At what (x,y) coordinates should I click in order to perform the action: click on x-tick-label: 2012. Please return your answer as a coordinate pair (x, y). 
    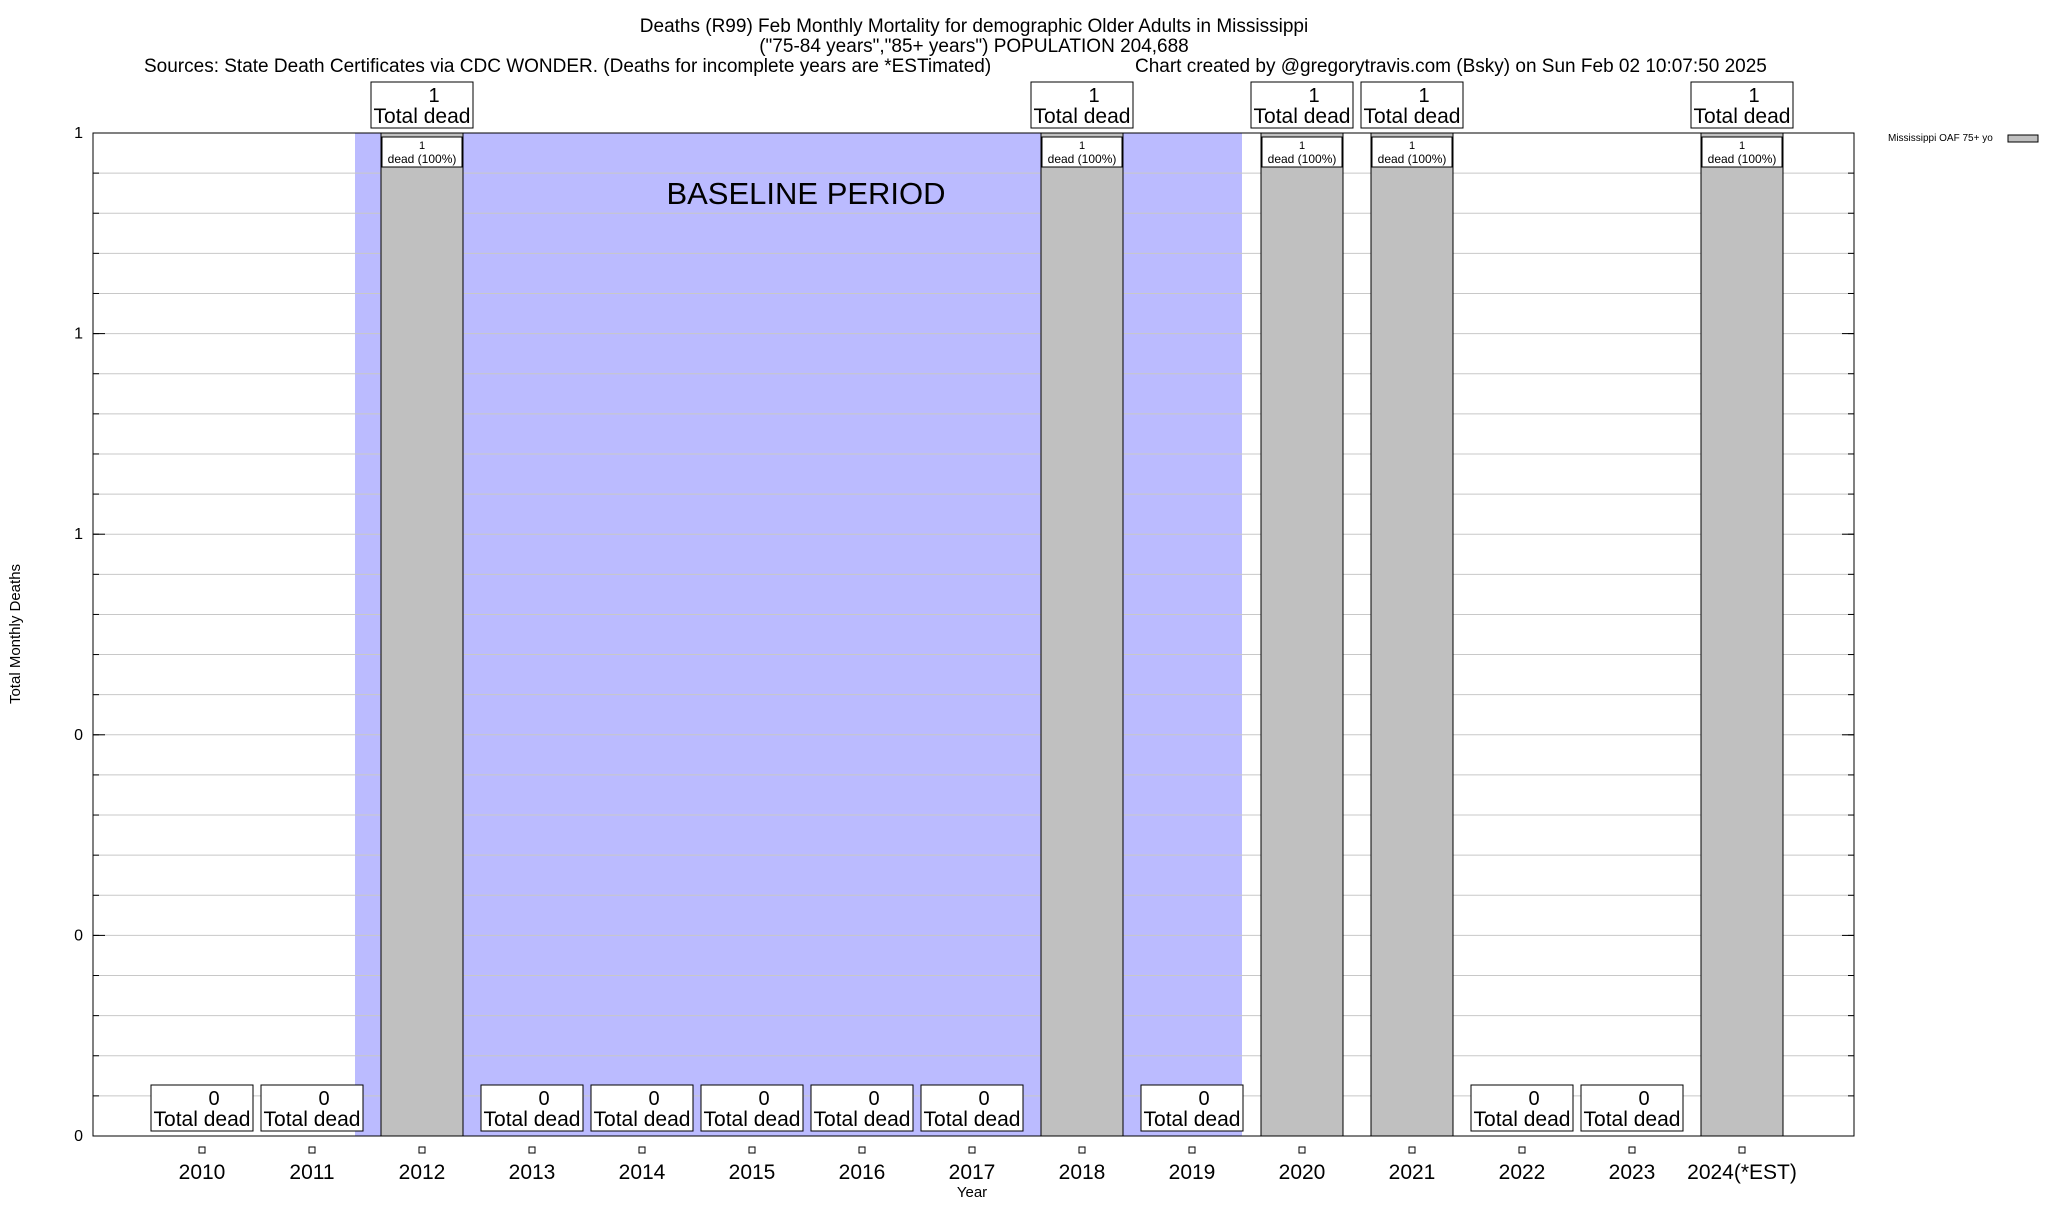
    Looking at the image, I should click on (422, 1172).